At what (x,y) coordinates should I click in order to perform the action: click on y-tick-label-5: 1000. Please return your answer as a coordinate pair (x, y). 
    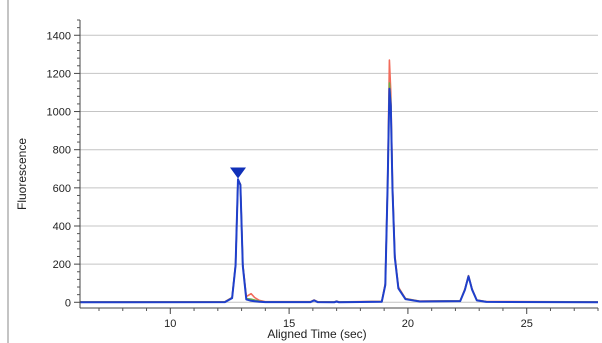
    Looking at the image, I should click on (59, 113).